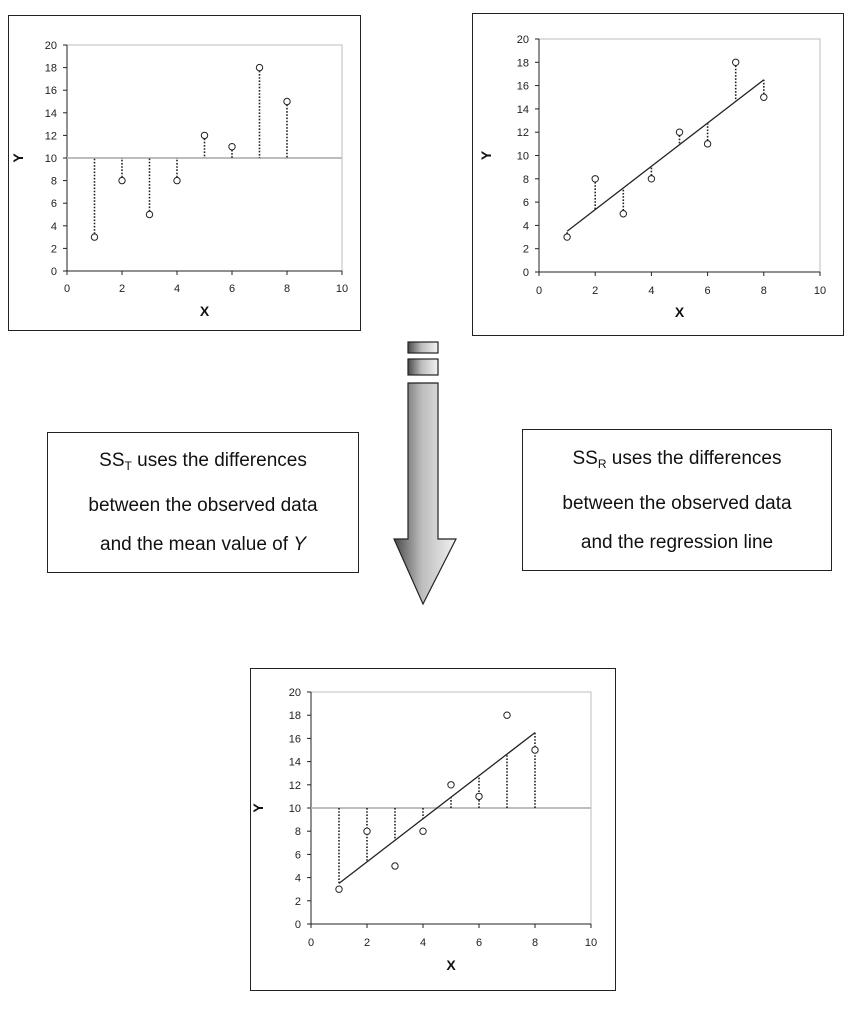 The image size is (850, 1016). I want to click on arrow-segment-middle, so click(423, 367).